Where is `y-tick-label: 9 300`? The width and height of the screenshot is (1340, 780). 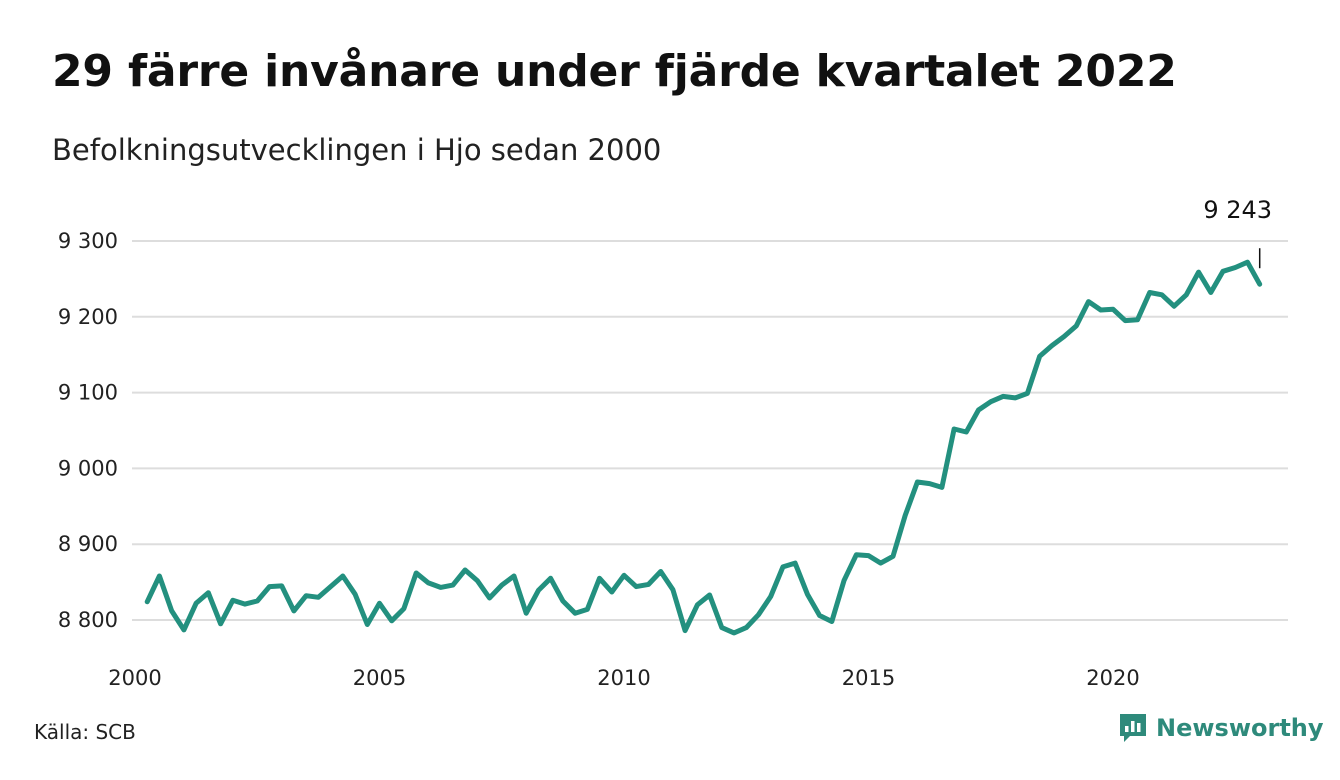
y-tick-label: 9 300 is located at coordinates (88, 241).